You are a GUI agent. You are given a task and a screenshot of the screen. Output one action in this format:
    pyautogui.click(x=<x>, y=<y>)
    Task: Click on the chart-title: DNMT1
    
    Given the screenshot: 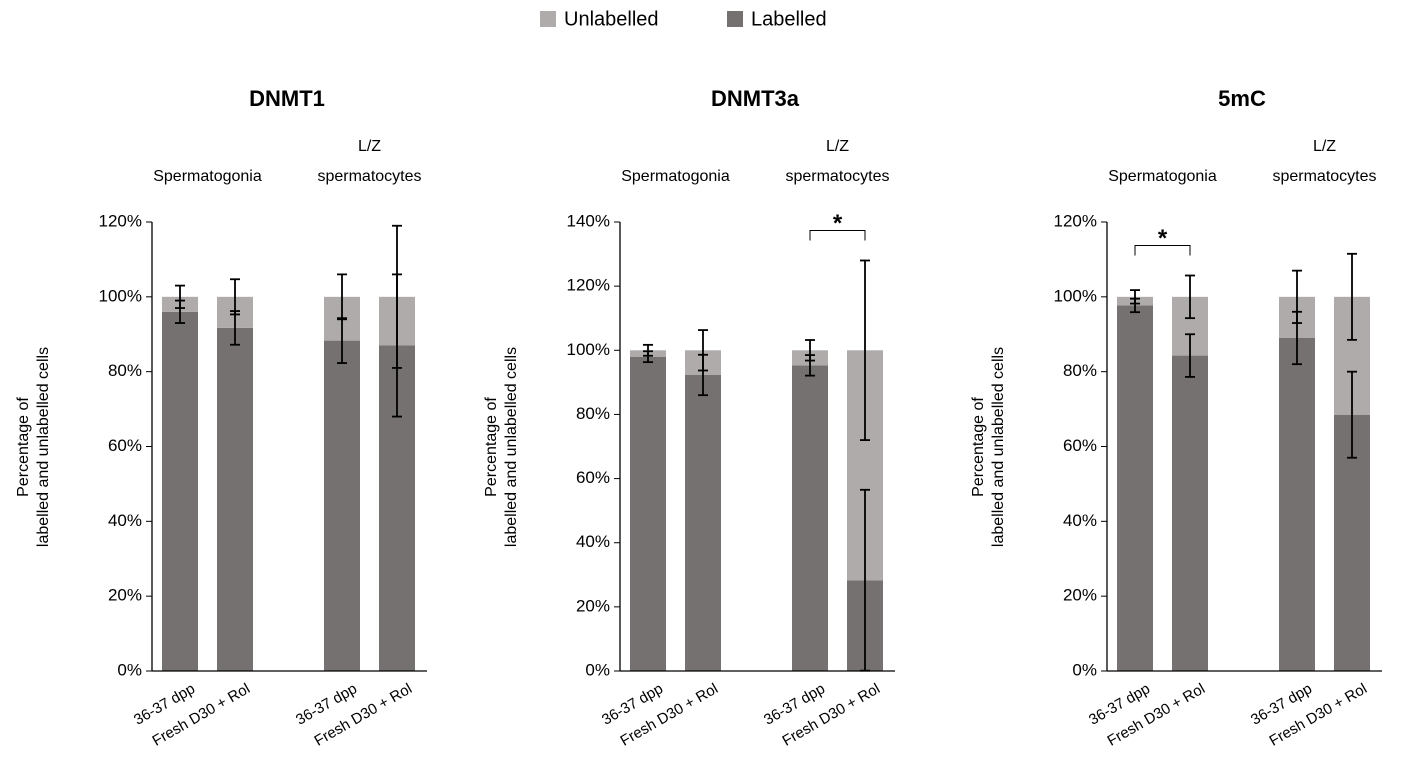 What is the action you would take?
    pyautogui.click(x=287, y=98)
    